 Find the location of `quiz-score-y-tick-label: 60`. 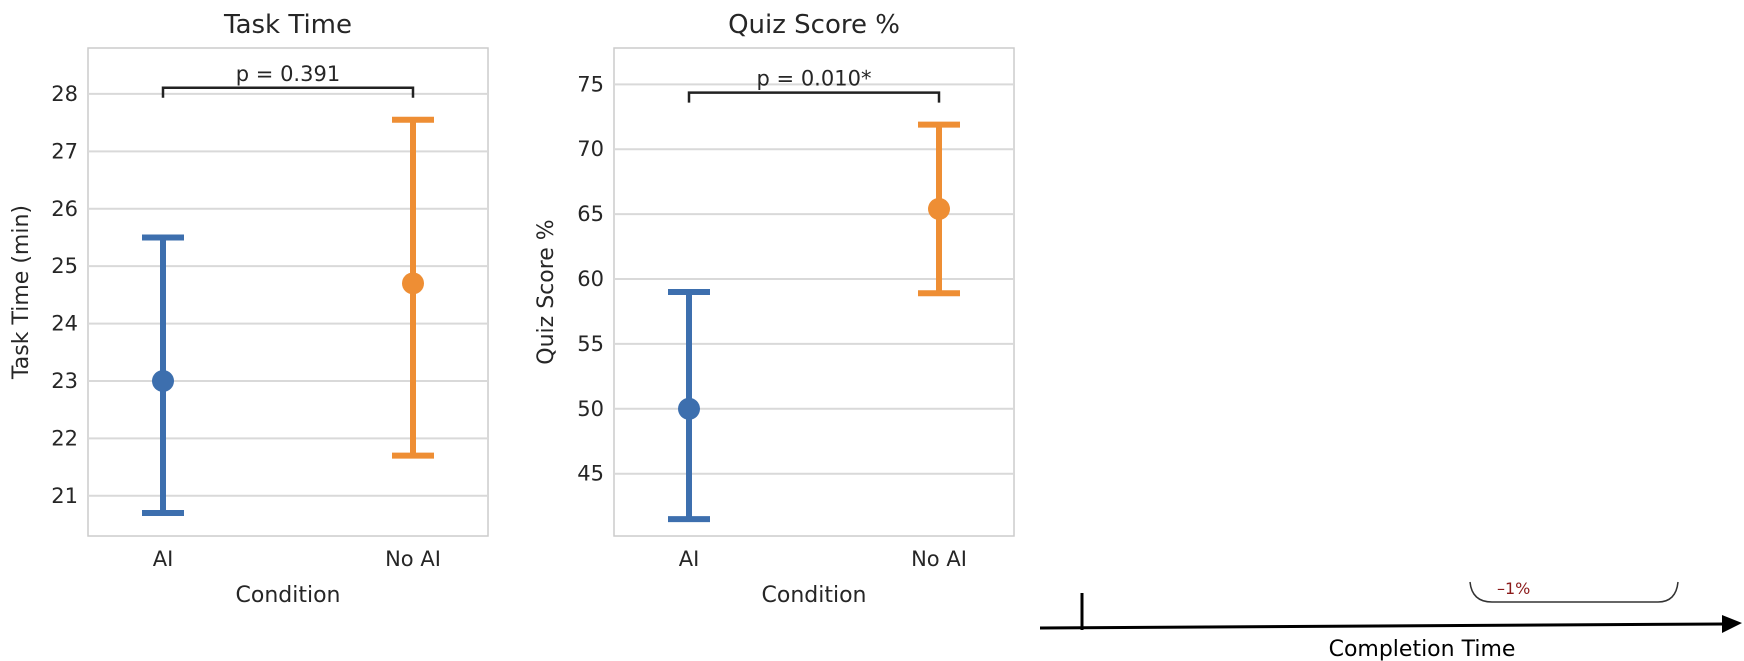

quiz-score-y-tick-label: 60 is located at coordinates (590, 279).